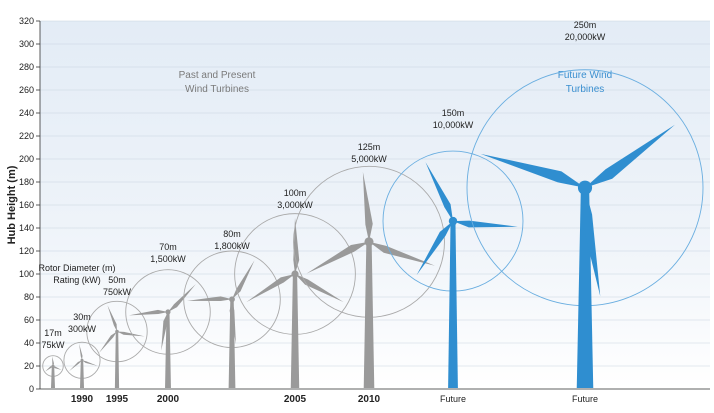 This screenshot has width=714, height=413. Describe the element at coordinates (117, 399) in the screenshot. I see `x-tick-label: 1995` at that location.